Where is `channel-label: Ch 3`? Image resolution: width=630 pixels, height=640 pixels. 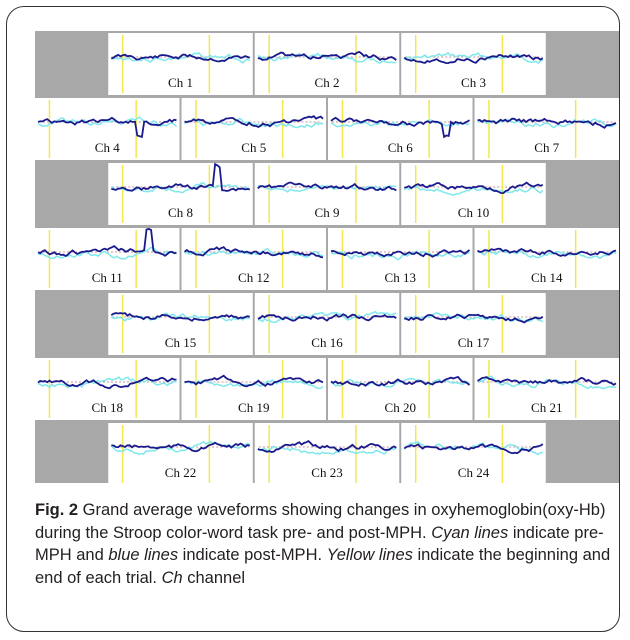 channel-label: Ch 3 is located at coordinates (473, 82).